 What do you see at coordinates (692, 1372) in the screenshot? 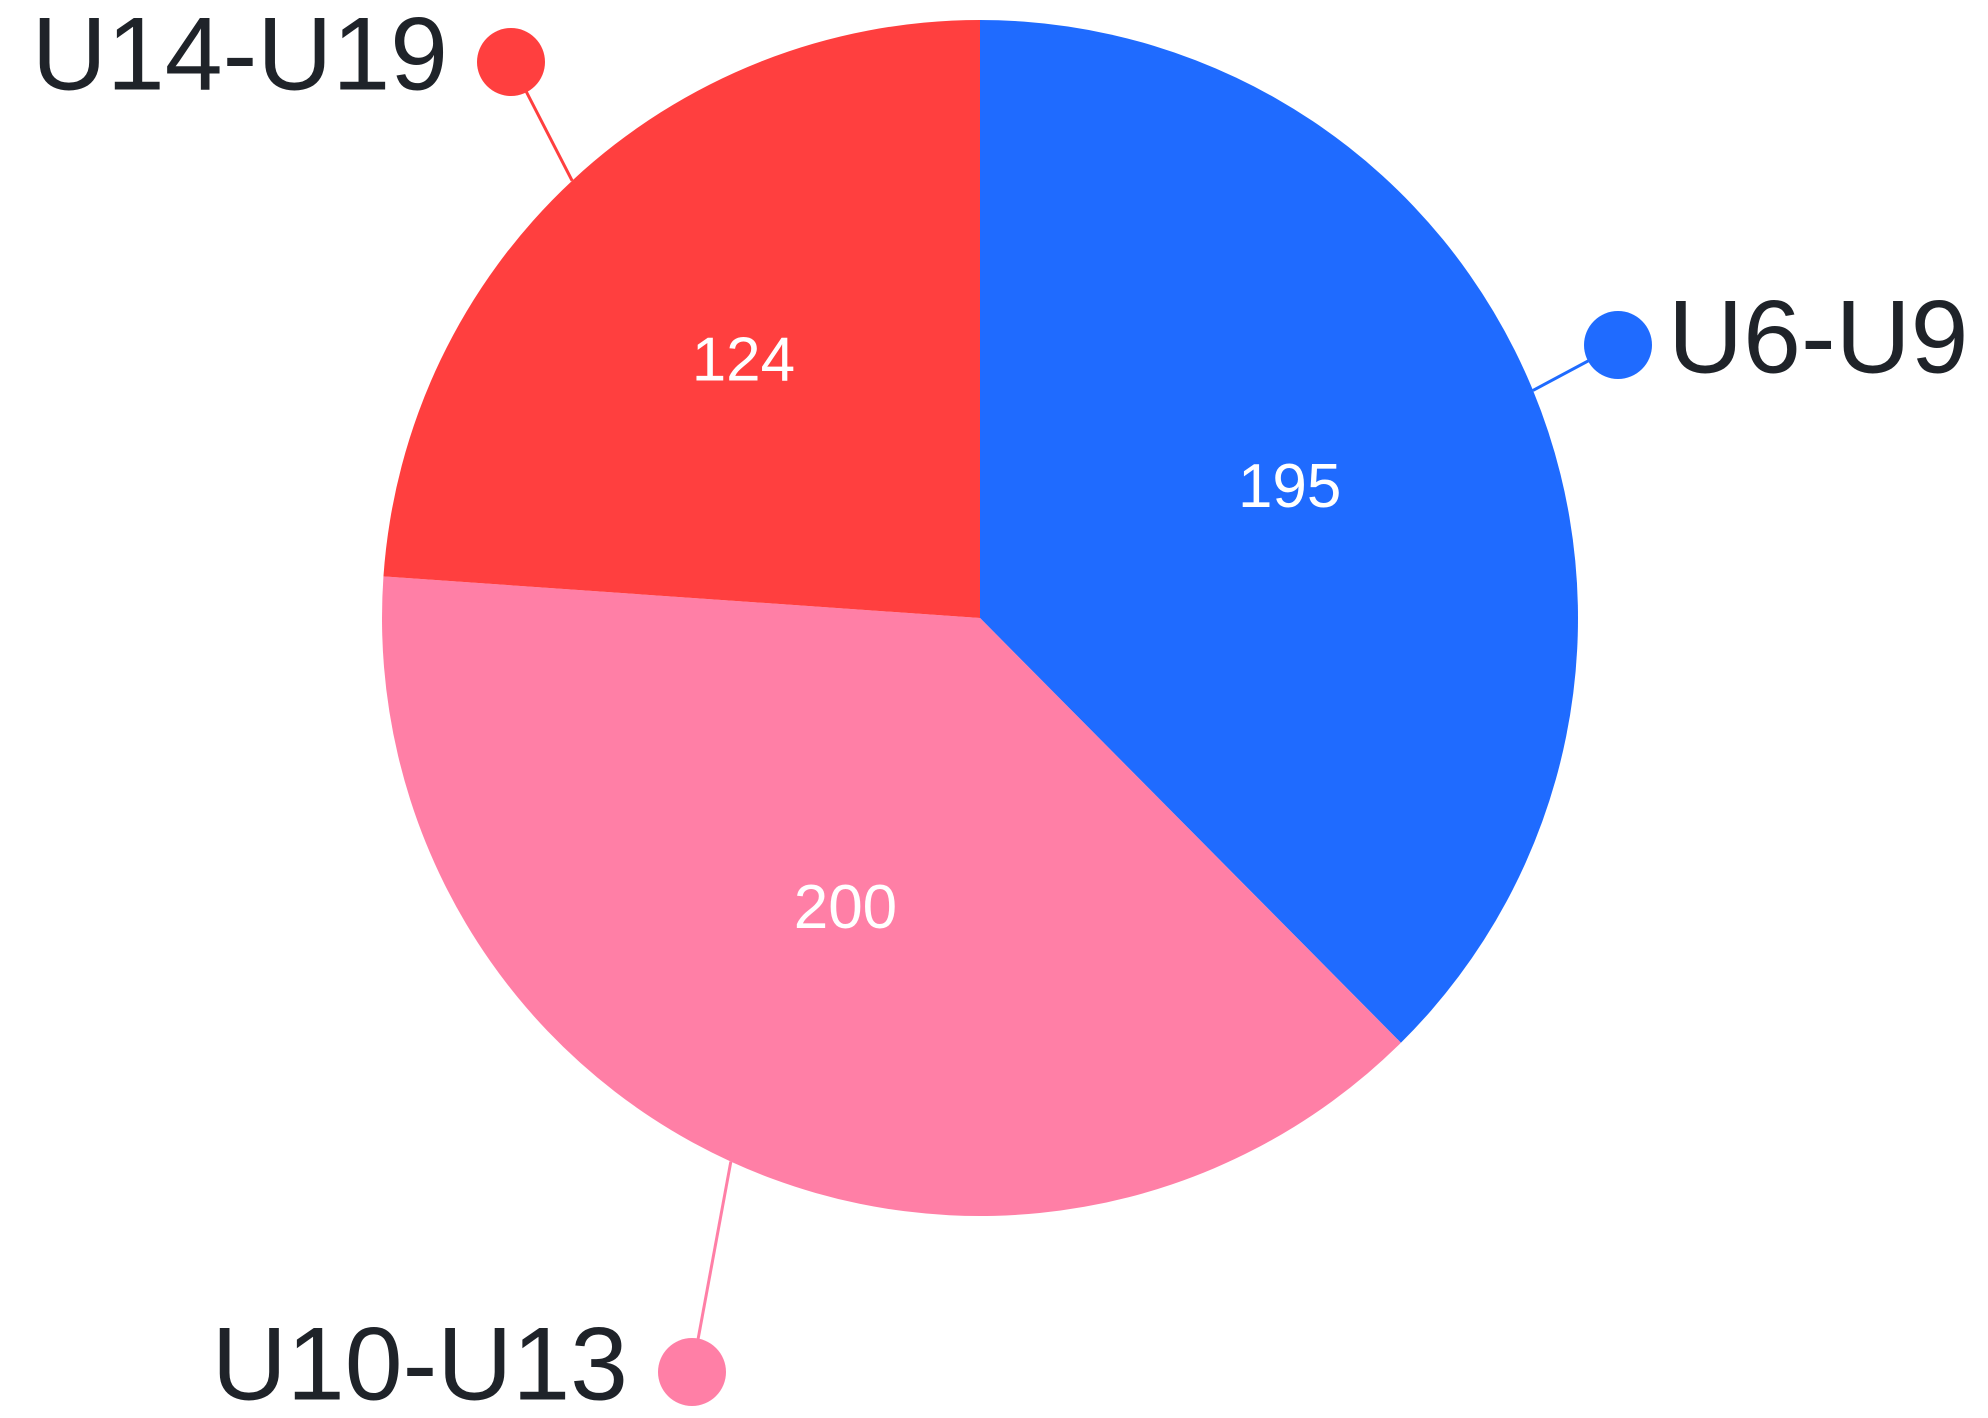
I see `legend-dot-u10-u13` at bounding box center [692, 1372].